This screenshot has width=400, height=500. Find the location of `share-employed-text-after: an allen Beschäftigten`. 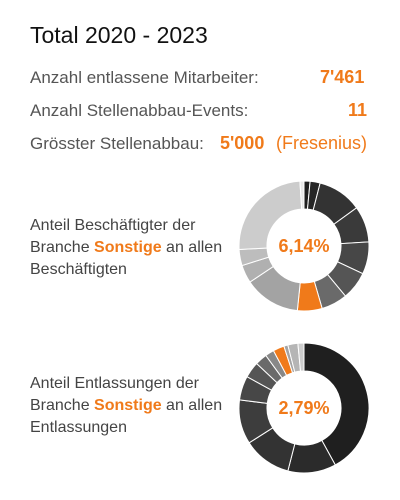

share-employed-text-after: an allen Beschäftigten is located at coordinates (126, 258).